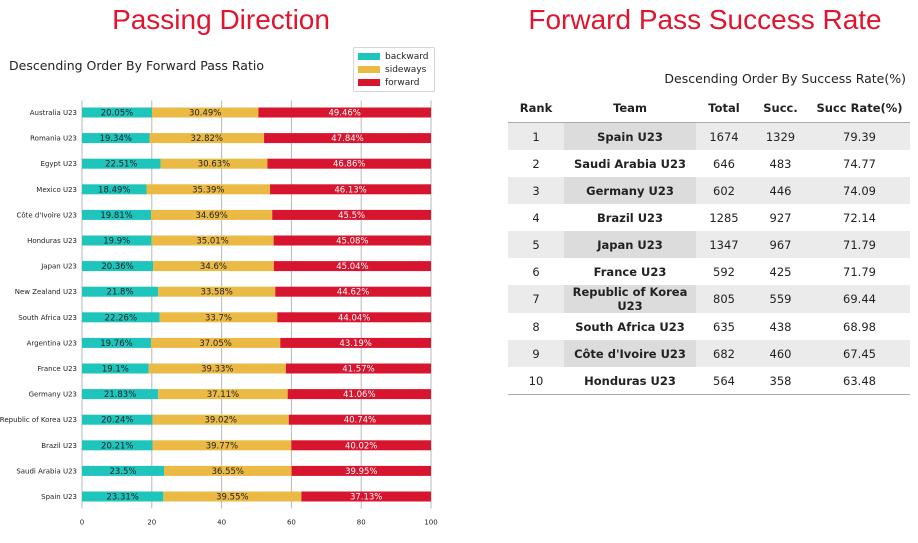  Describe the element at coordinates (407, 56) in the screenshot. I see `legend-label-backward: backward` at that location.